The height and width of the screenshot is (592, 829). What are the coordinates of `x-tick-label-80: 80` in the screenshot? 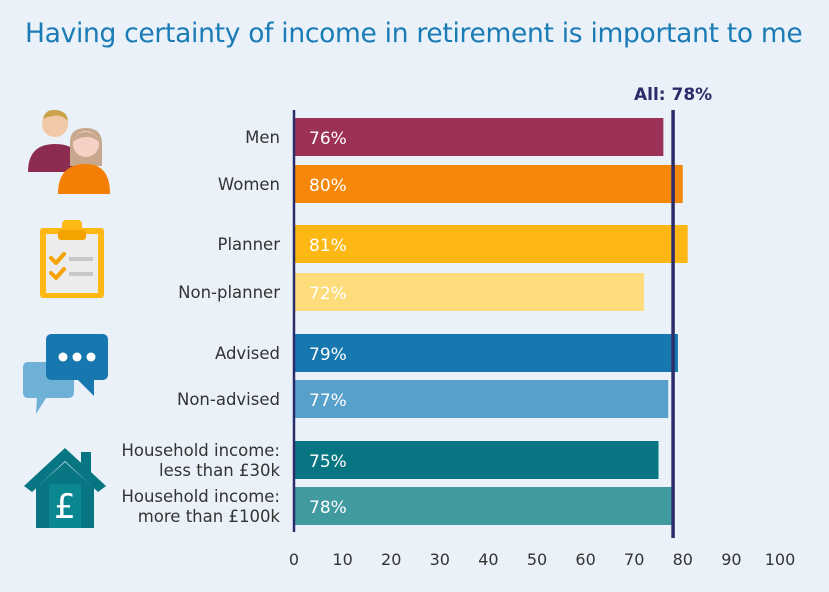 It's located at (683, 559).